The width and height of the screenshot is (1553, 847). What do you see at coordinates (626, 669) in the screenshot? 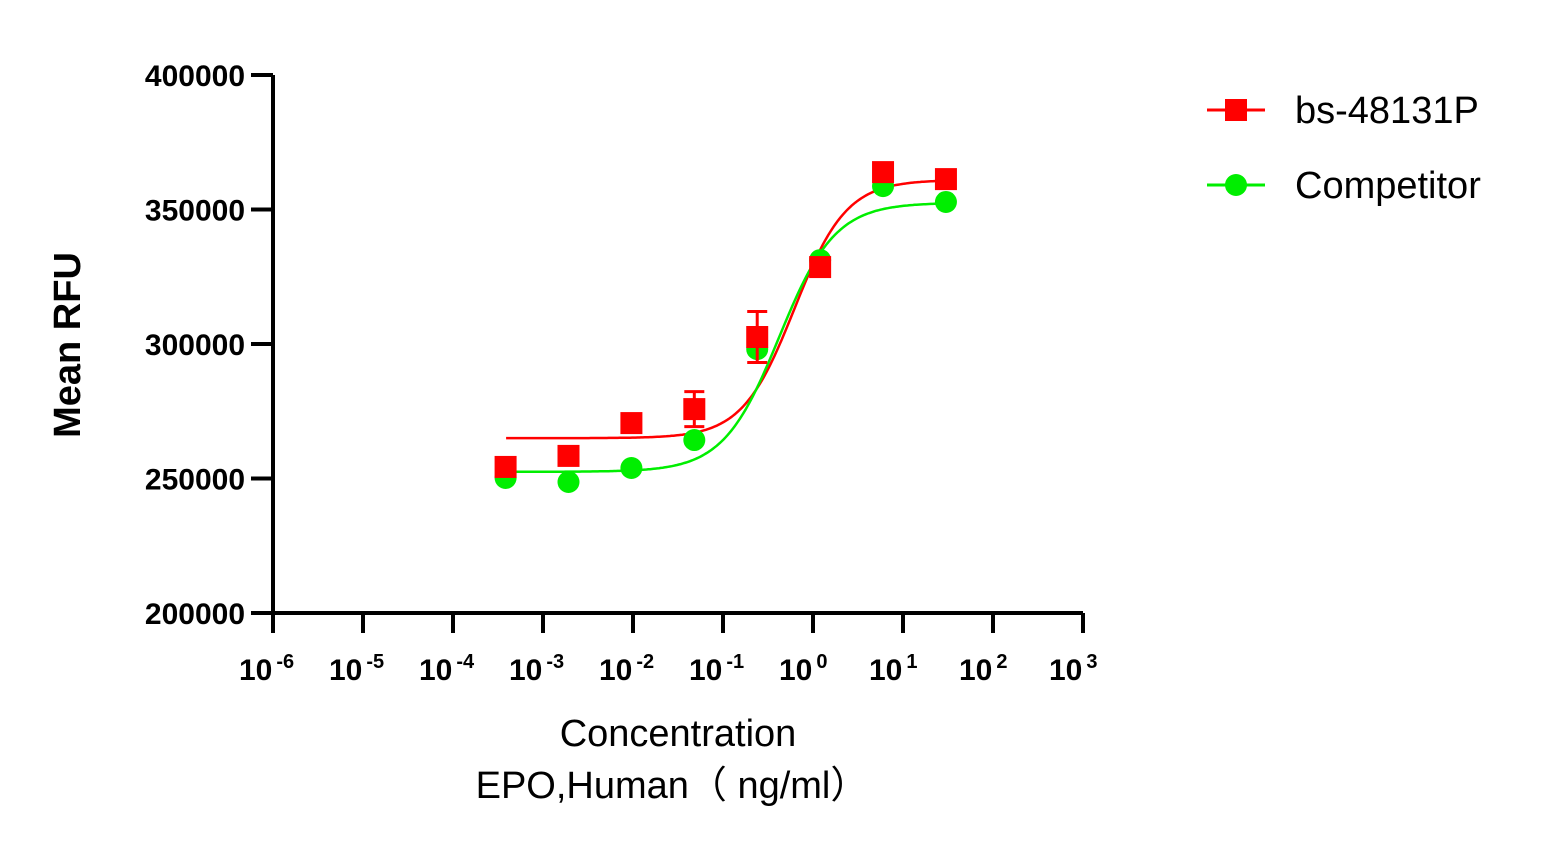
I see `x-tick-label: 10 -2` at bounding box center [626, 669].